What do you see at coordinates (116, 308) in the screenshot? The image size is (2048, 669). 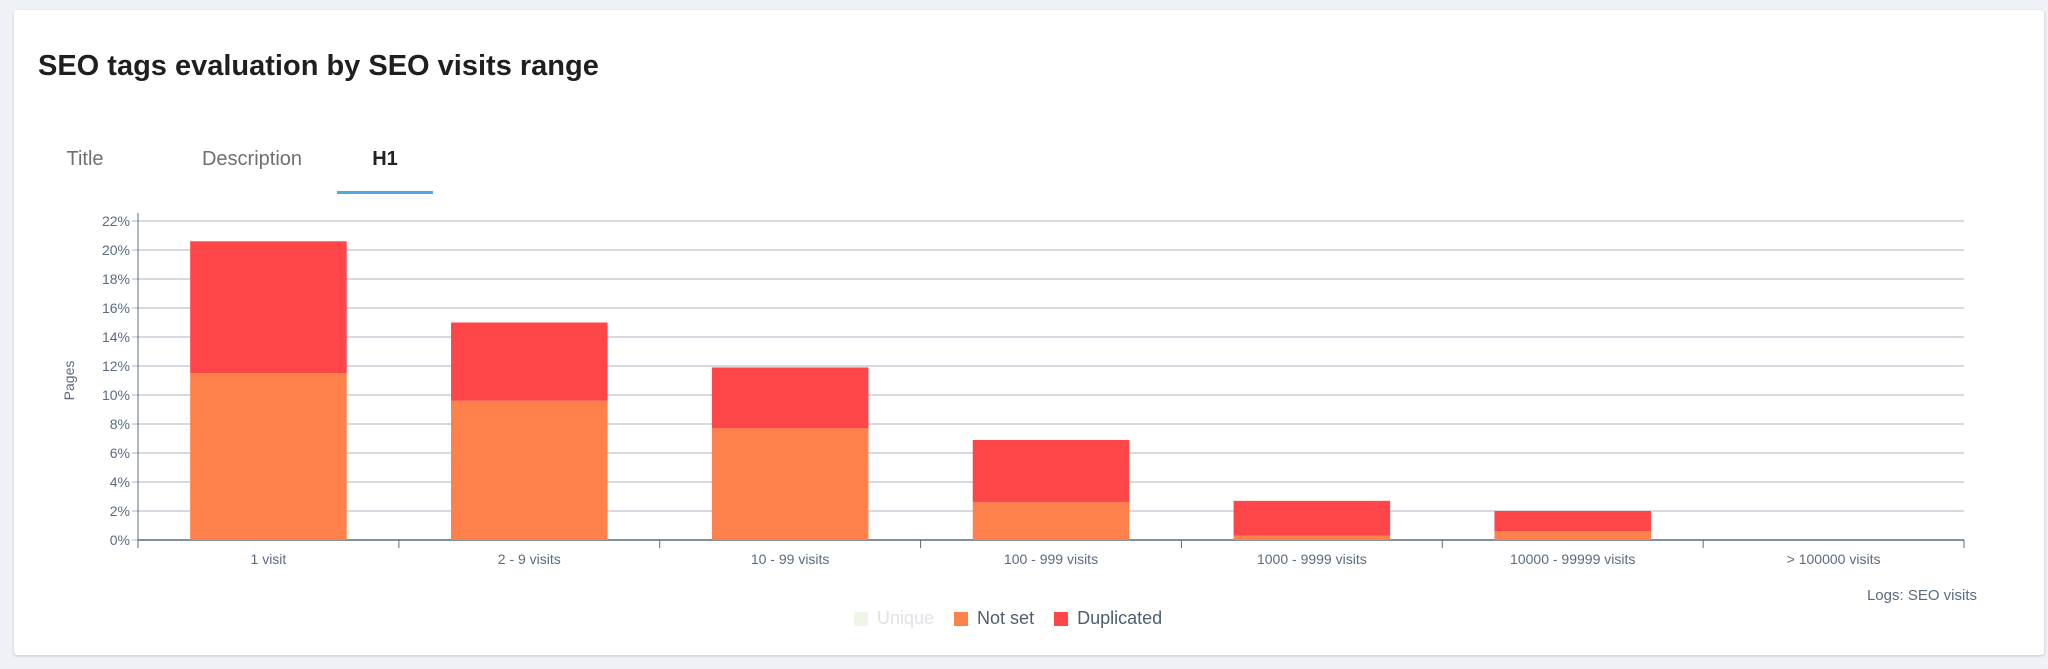 I see `y-tick-label: 16%` at bounding box center [116, 308].